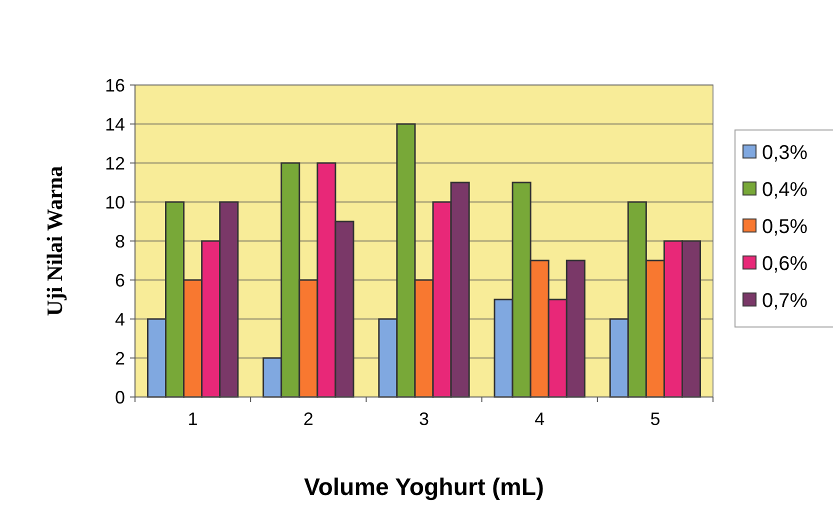 Image resolution: width=833 pixels, height=532 pixels. I want to click on y-tick-label: 8, so click(119, 241).